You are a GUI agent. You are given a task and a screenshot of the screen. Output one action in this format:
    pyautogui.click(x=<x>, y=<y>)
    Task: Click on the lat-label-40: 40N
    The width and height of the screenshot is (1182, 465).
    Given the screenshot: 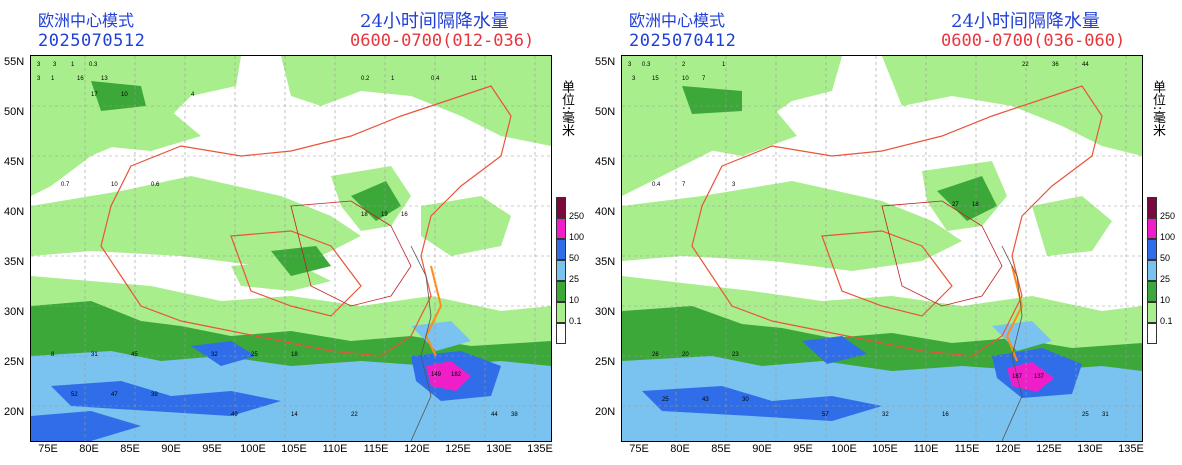 What is the action you would take?
    pyautogui.click(x=14, y=212)
    